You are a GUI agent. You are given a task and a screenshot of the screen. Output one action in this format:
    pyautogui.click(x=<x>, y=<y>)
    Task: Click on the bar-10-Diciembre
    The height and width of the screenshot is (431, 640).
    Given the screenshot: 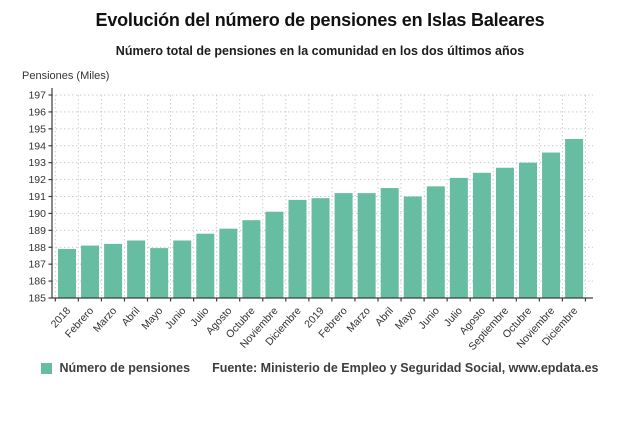 What is the action you would take?
    pyautogui.click(x=297, y=248)
    